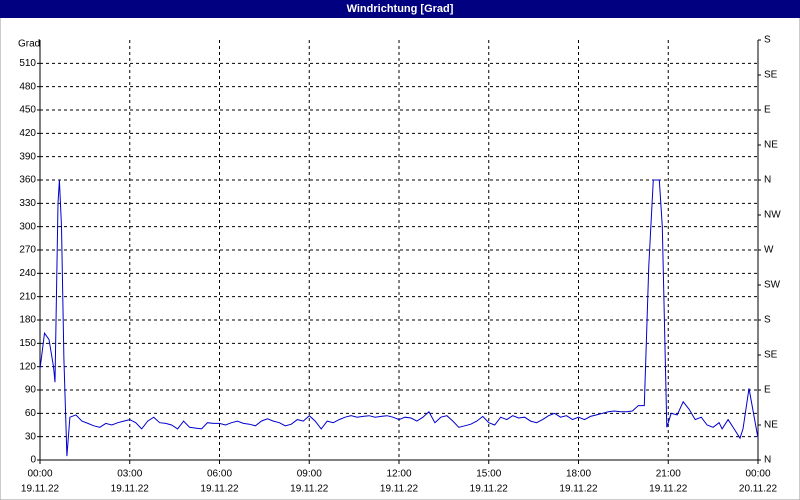  I want to click on y-tick-label: 420, so click(27, 133).